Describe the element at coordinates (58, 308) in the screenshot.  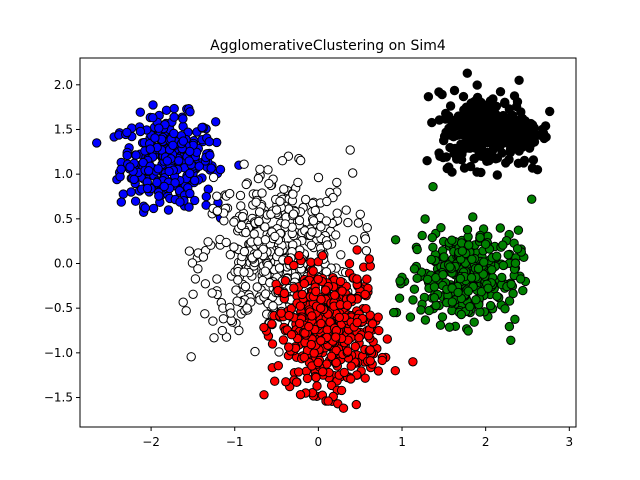
I see `y-tick-label: −0.5` at that location.